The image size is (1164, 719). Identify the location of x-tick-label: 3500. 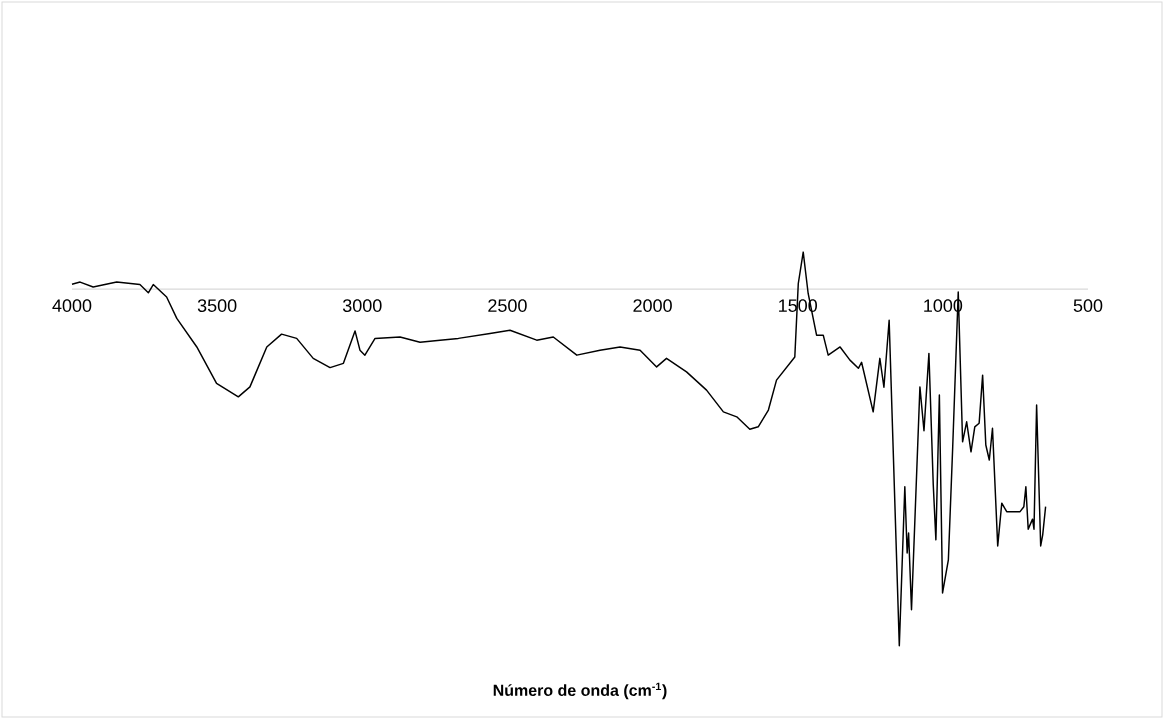
(217, 305).